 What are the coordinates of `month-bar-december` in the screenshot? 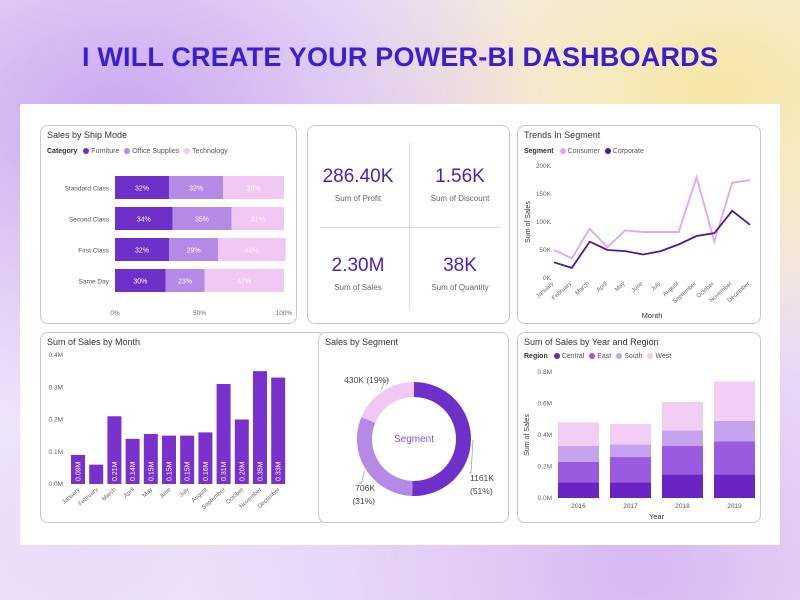 It's located at (278, 430).